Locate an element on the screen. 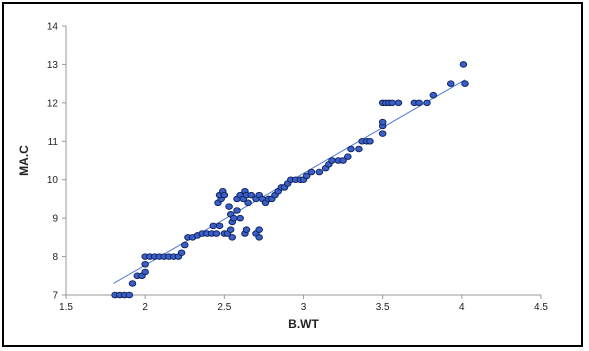  y-tick-label: 13 is located at coordinates (53, 65).